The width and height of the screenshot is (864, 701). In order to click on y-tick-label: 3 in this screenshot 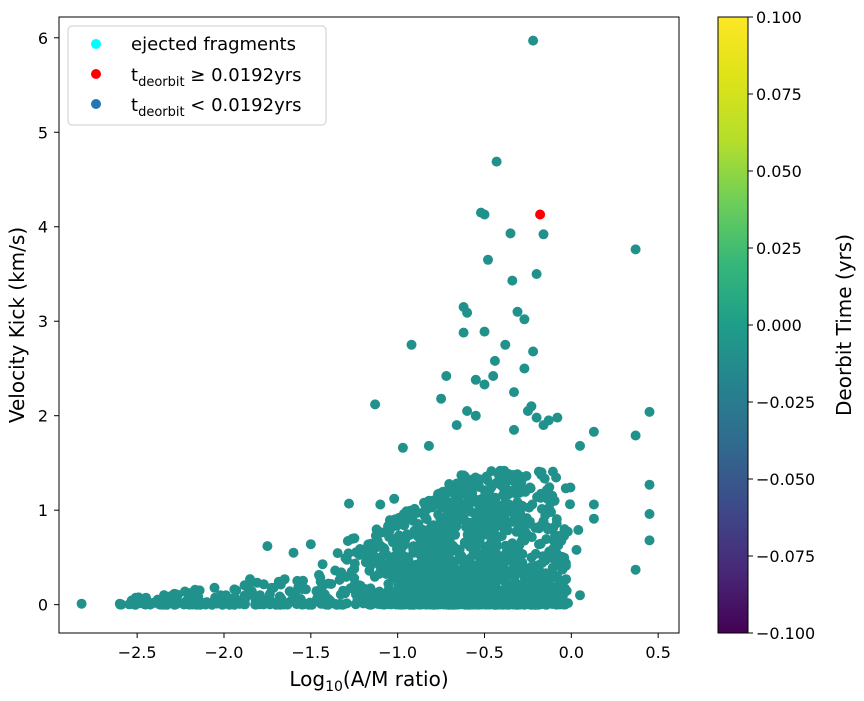, I will do `click(43, 321)`.